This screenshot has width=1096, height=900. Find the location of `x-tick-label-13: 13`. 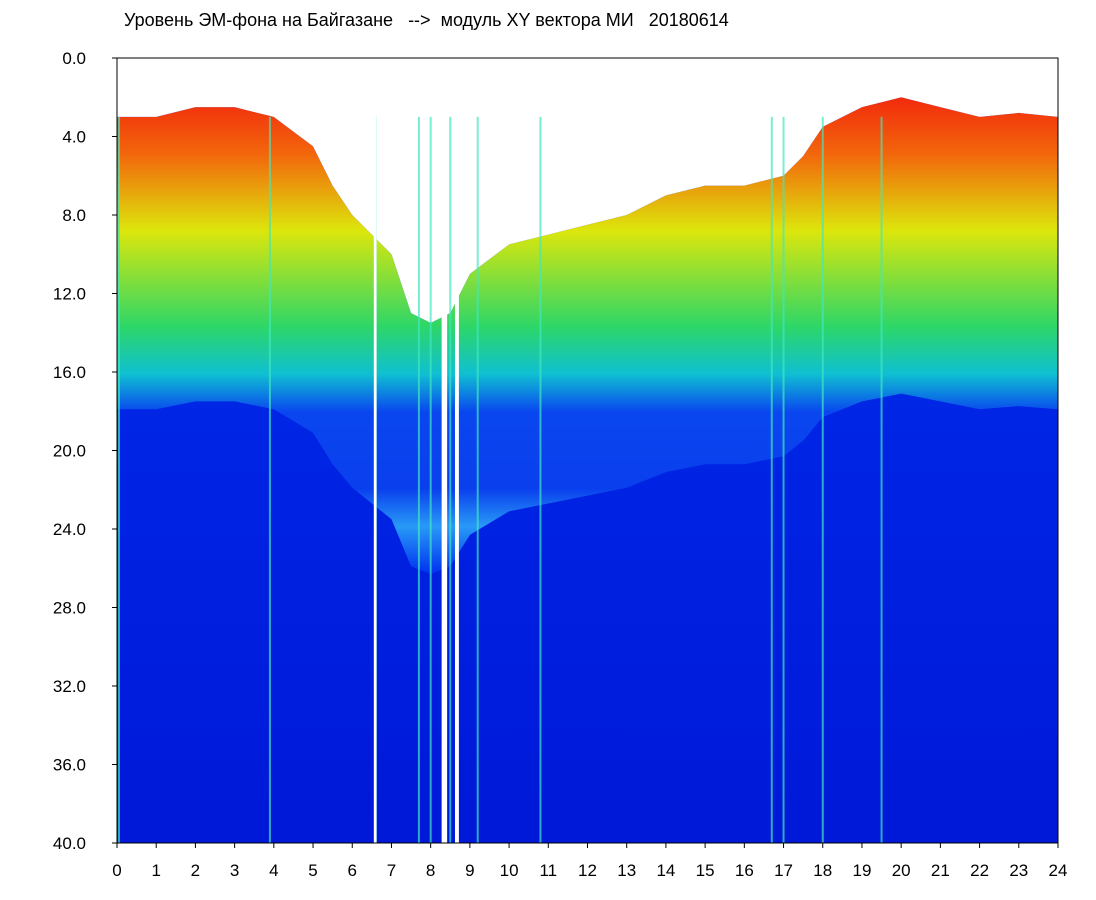

x-tick-label-13: 13 is located at coordinates (626, 870).